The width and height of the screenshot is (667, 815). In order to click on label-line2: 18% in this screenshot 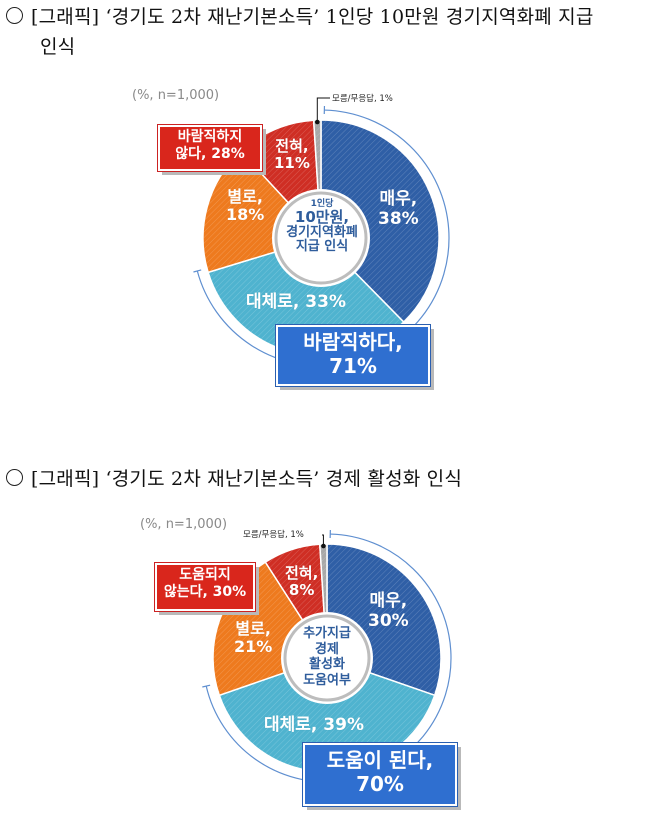, I will do `click(245, 215)`.